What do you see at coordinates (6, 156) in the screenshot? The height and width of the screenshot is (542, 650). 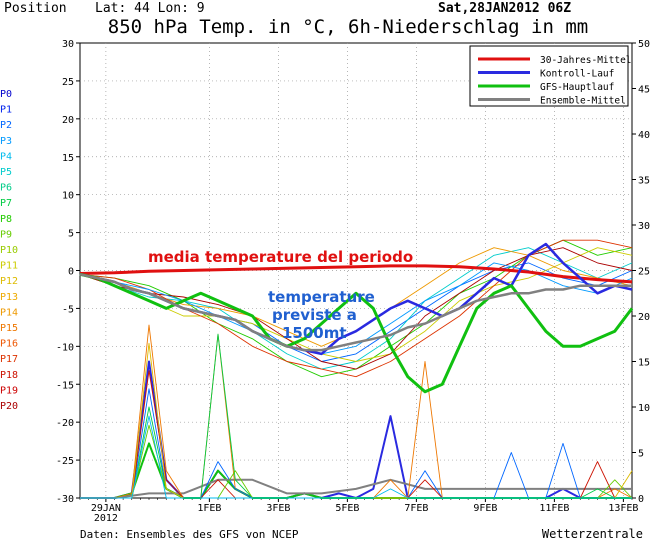 I see `member-label-p4: P4` at bounding box center [6, 156].